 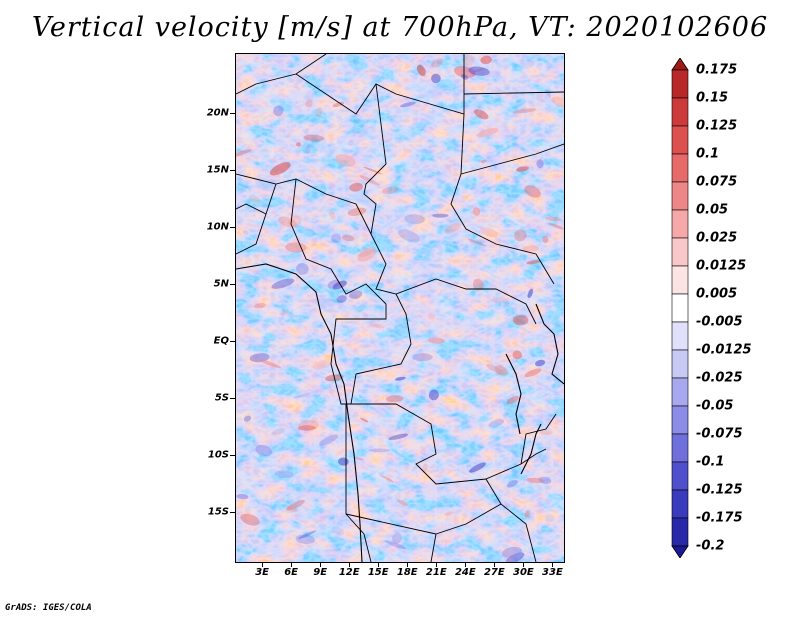 What do you see at coordinates (724, 350) in the screenshot?
I see `colorbar-label: -0.0125` at bounding box center [724, 350].